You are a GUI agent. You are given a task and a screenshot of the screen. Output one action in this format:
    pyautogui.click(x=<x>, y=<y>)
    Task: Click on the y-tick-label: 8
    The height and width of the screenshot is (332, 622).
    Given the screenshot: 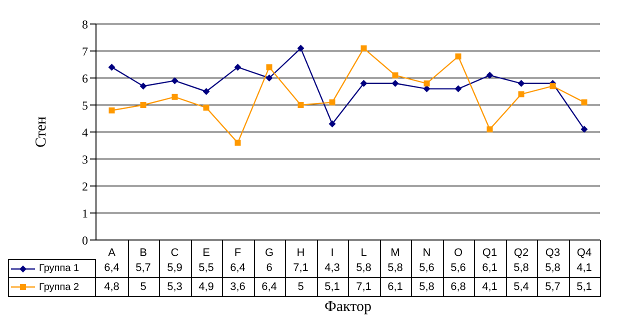 What is the action you would take?
    pyautogui.click(x=85, y=24)
    